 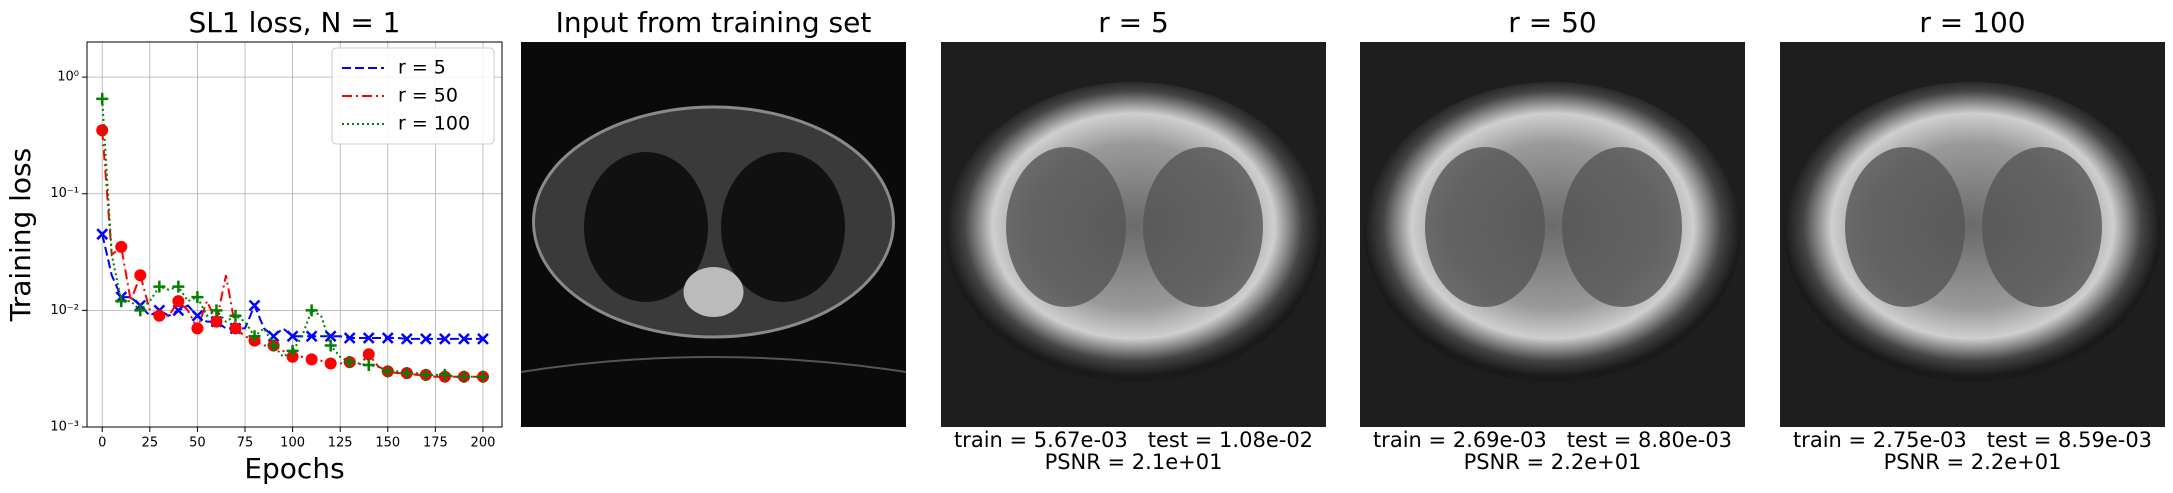 I want to click on table-line, so click(x=713, y=364).